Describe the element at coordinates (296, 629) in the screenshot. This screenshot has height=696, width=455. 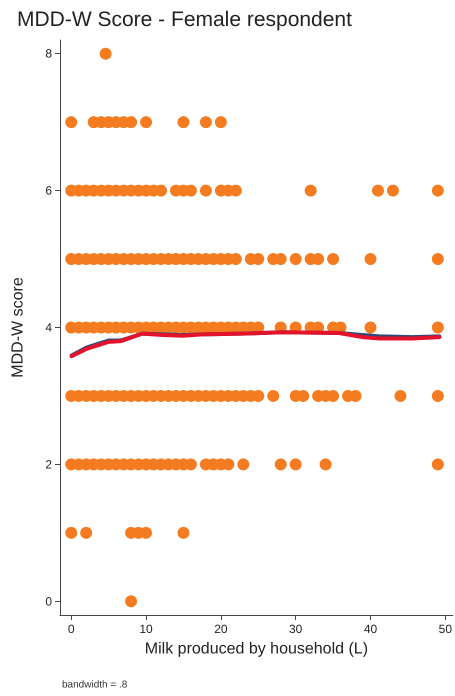
I see `x-tick-label: 30` at that location.